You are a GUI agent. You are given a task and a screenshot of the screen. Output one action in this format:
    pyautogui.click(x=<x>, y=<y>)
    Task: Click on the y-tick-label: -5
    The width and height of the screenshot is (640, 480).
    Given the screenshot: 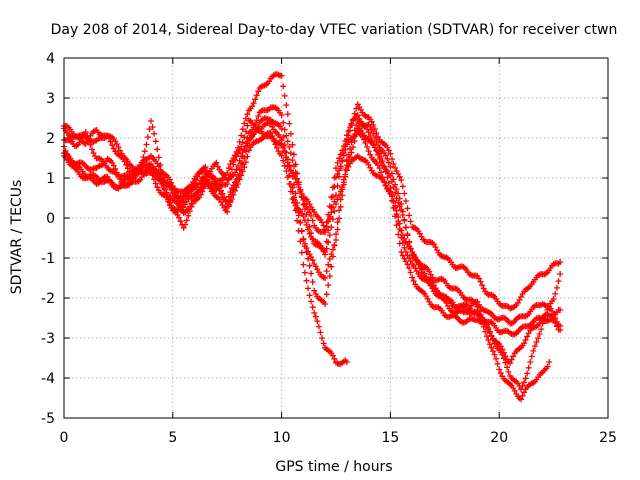 What is the action you would take?
    pyautogui.click(x=48, y=419)
    